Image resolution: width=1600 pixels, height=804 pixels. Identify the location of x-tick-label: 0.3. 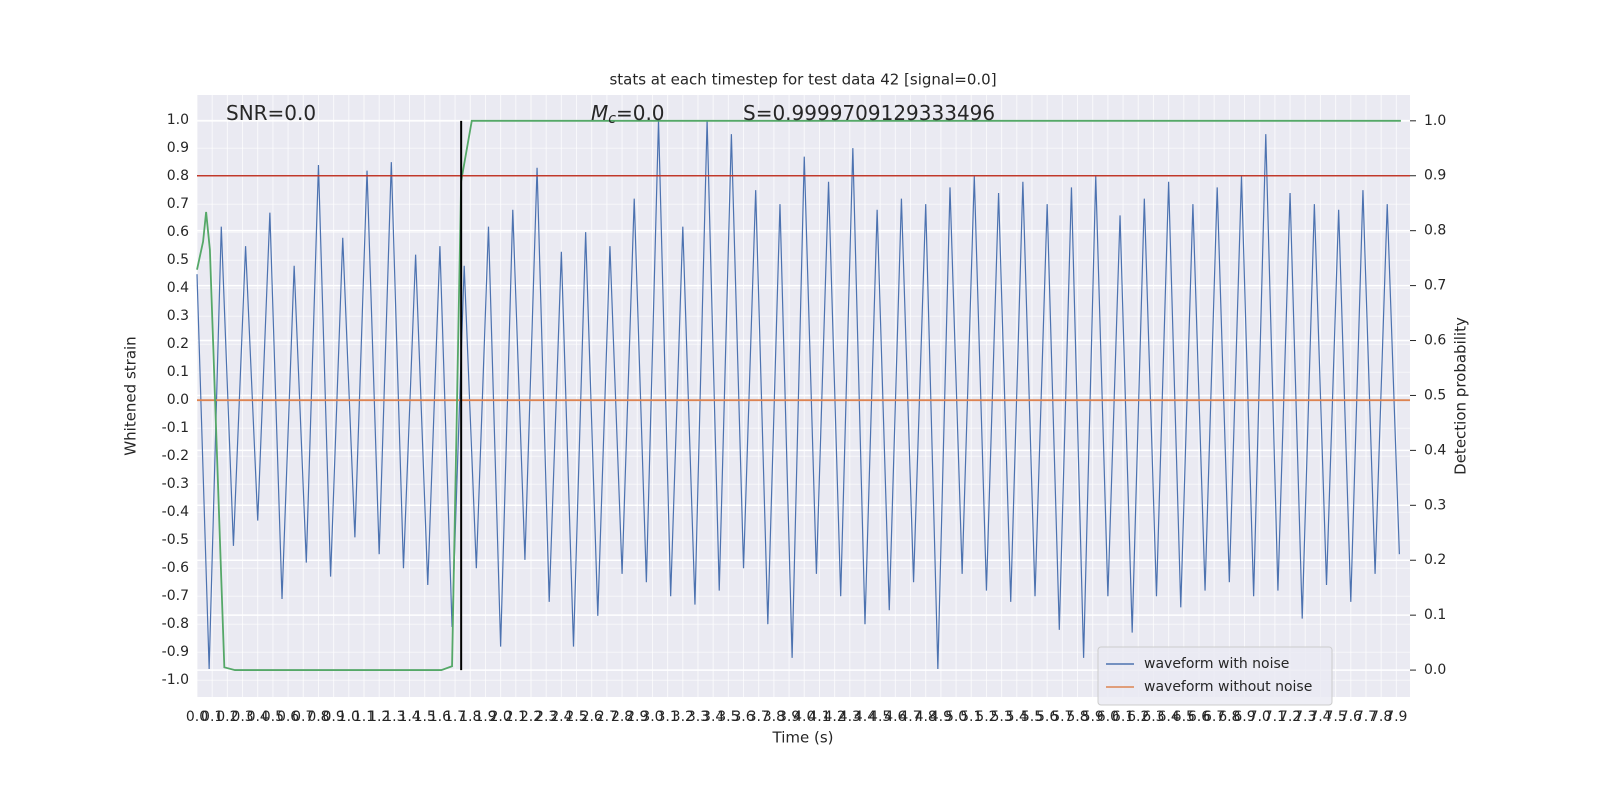
(242, 717).